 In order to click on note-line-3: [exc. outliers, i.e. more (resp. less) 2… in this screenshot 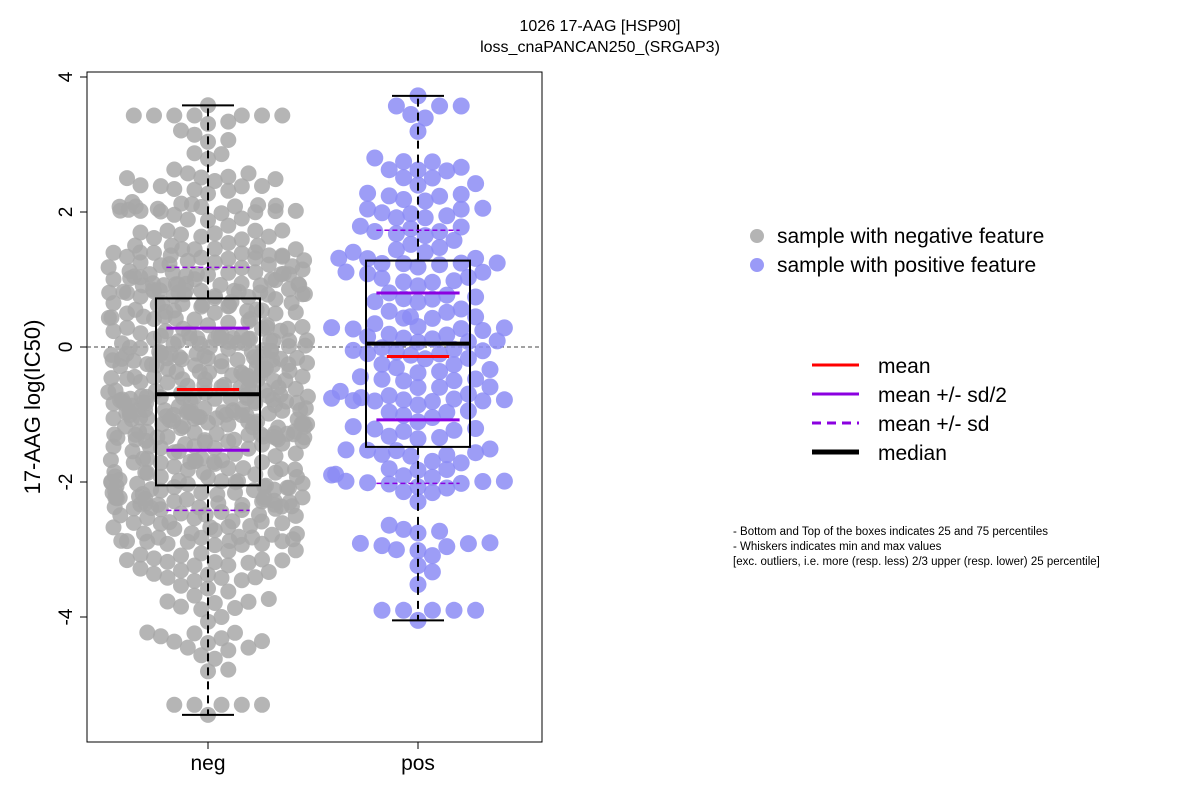, I will do `click(916, 562)`.